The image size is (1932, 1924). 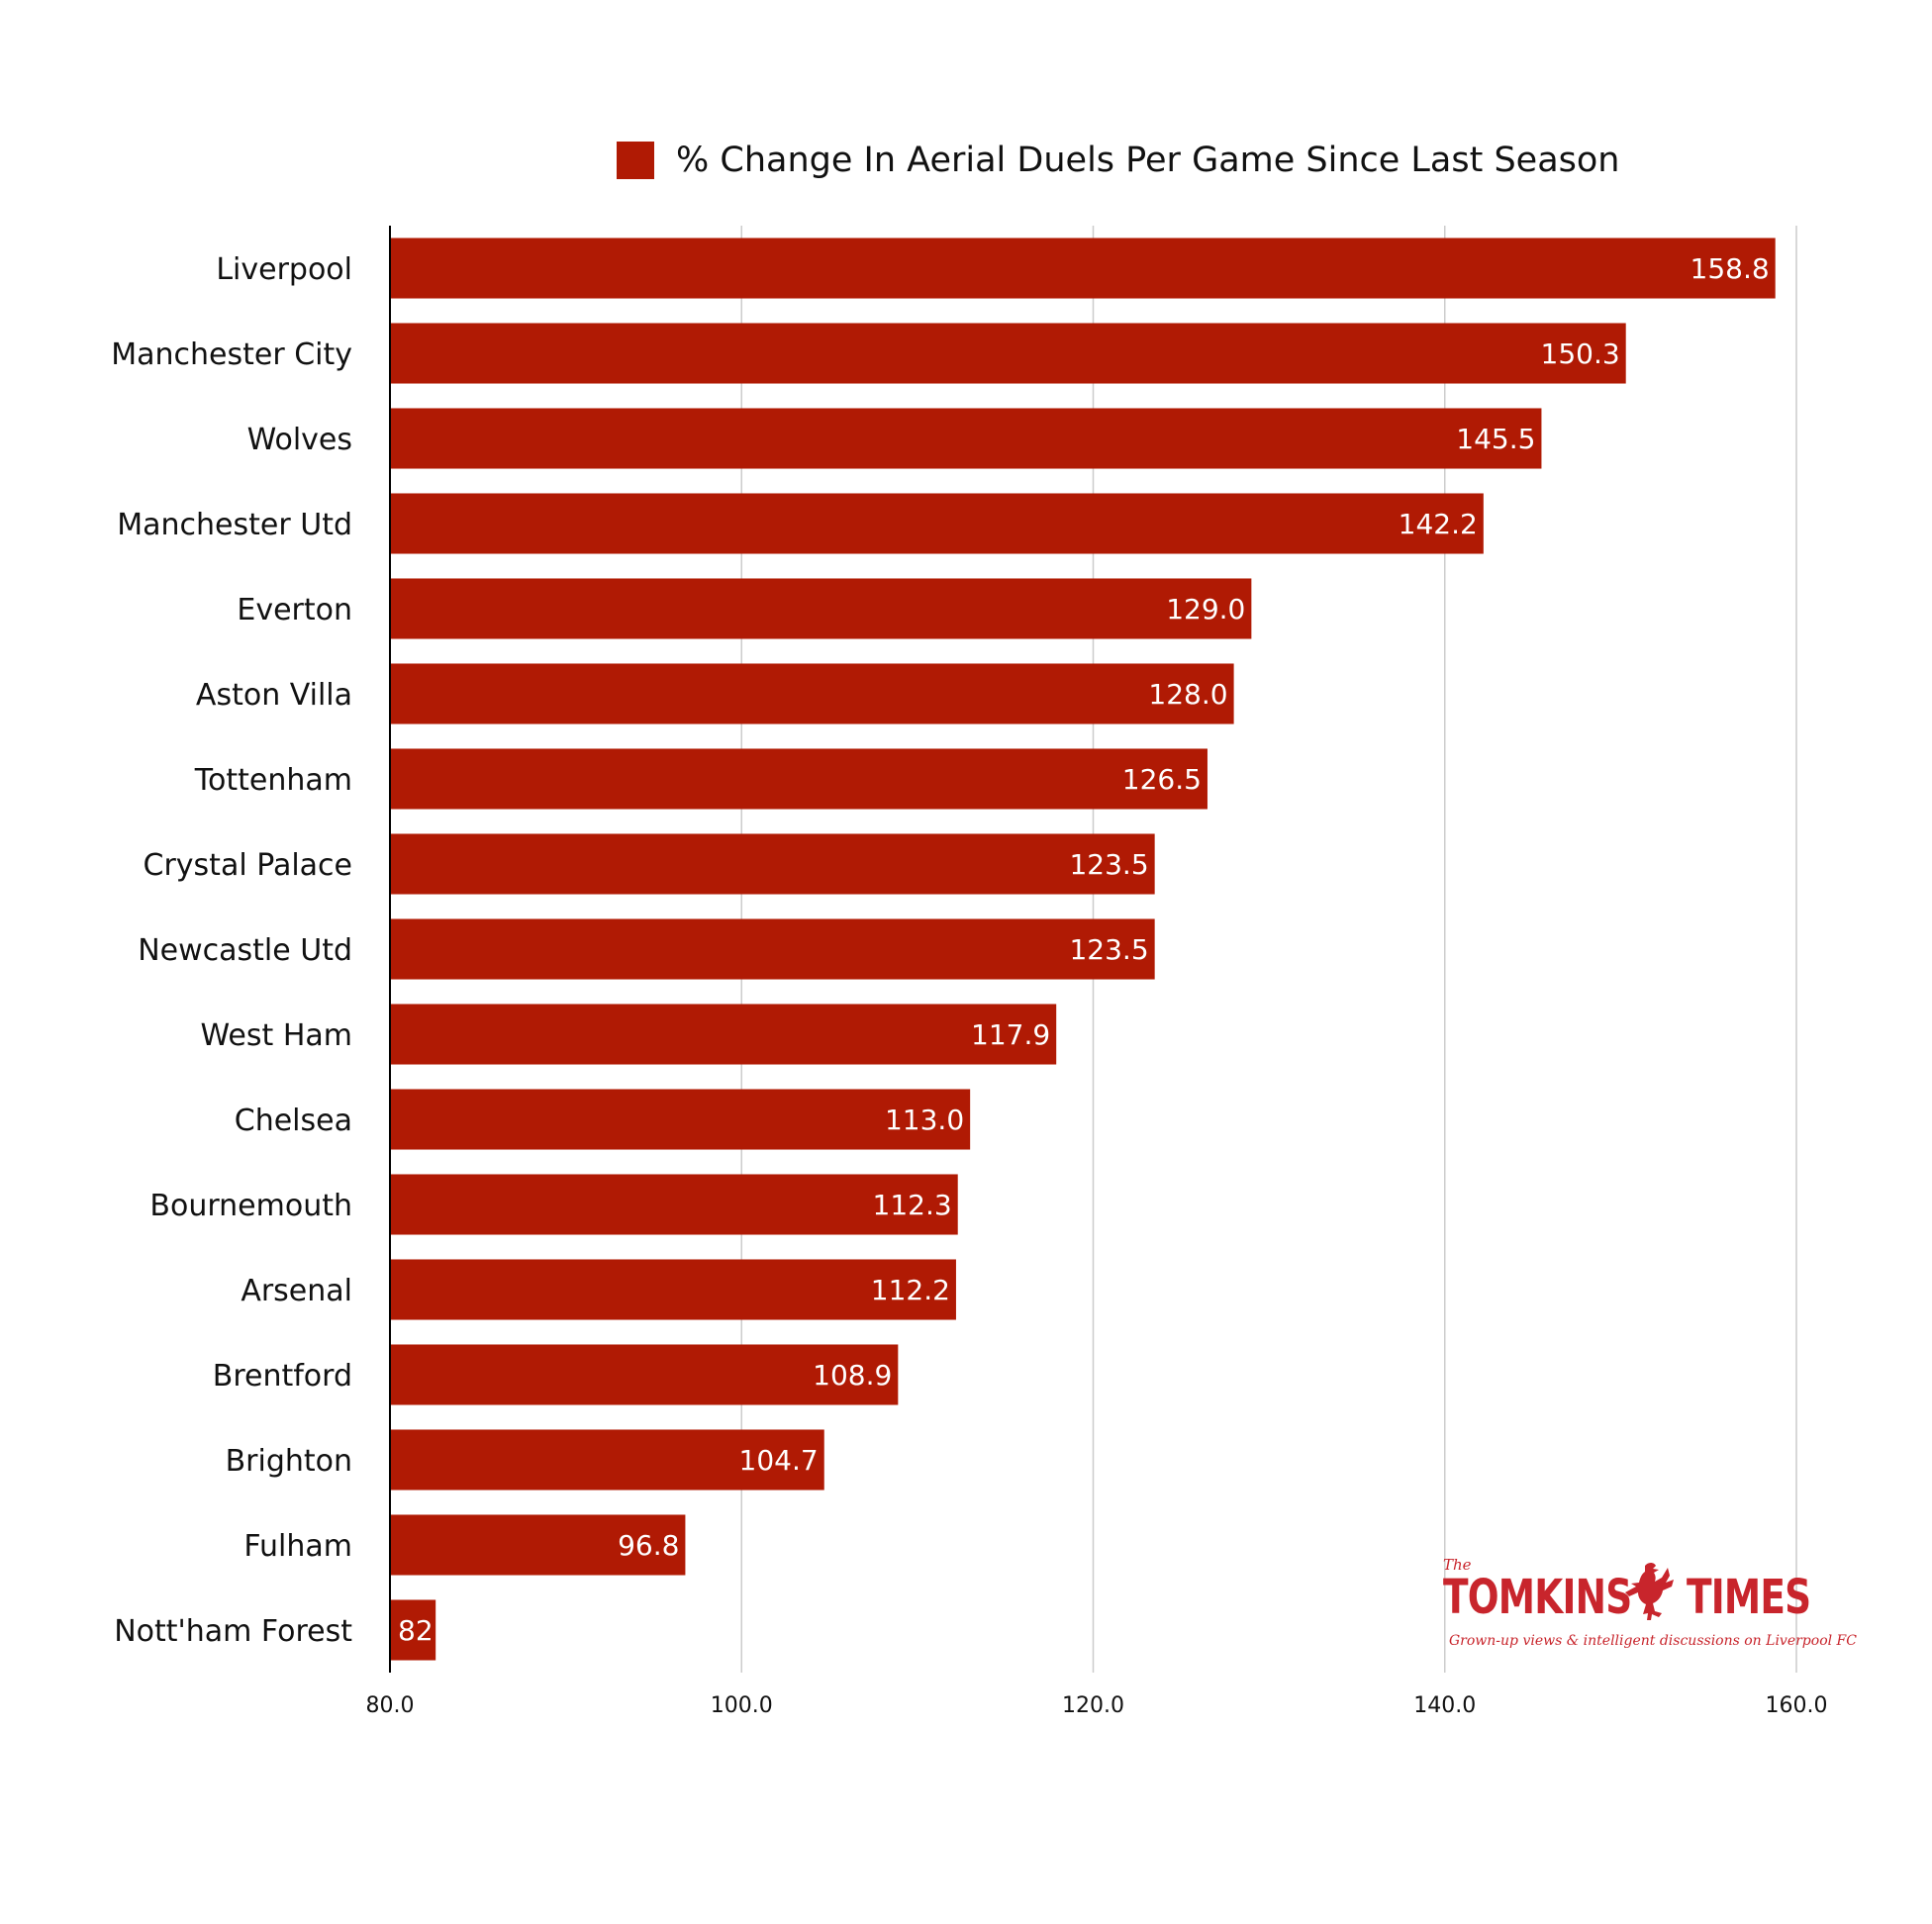 I want to click on x-tick-label: 100.0, so click(x=742, y=1705).